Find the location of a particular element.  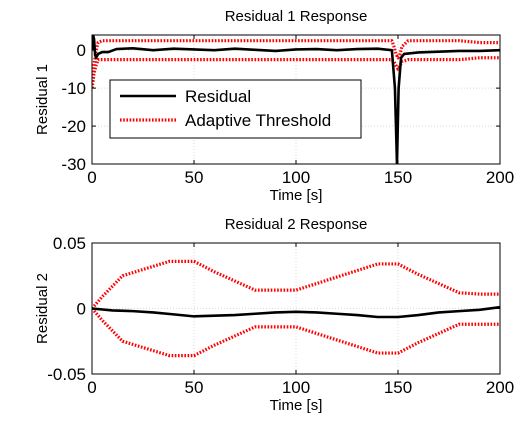

y-tick-label: -20 is located at coordinates (73, 126).